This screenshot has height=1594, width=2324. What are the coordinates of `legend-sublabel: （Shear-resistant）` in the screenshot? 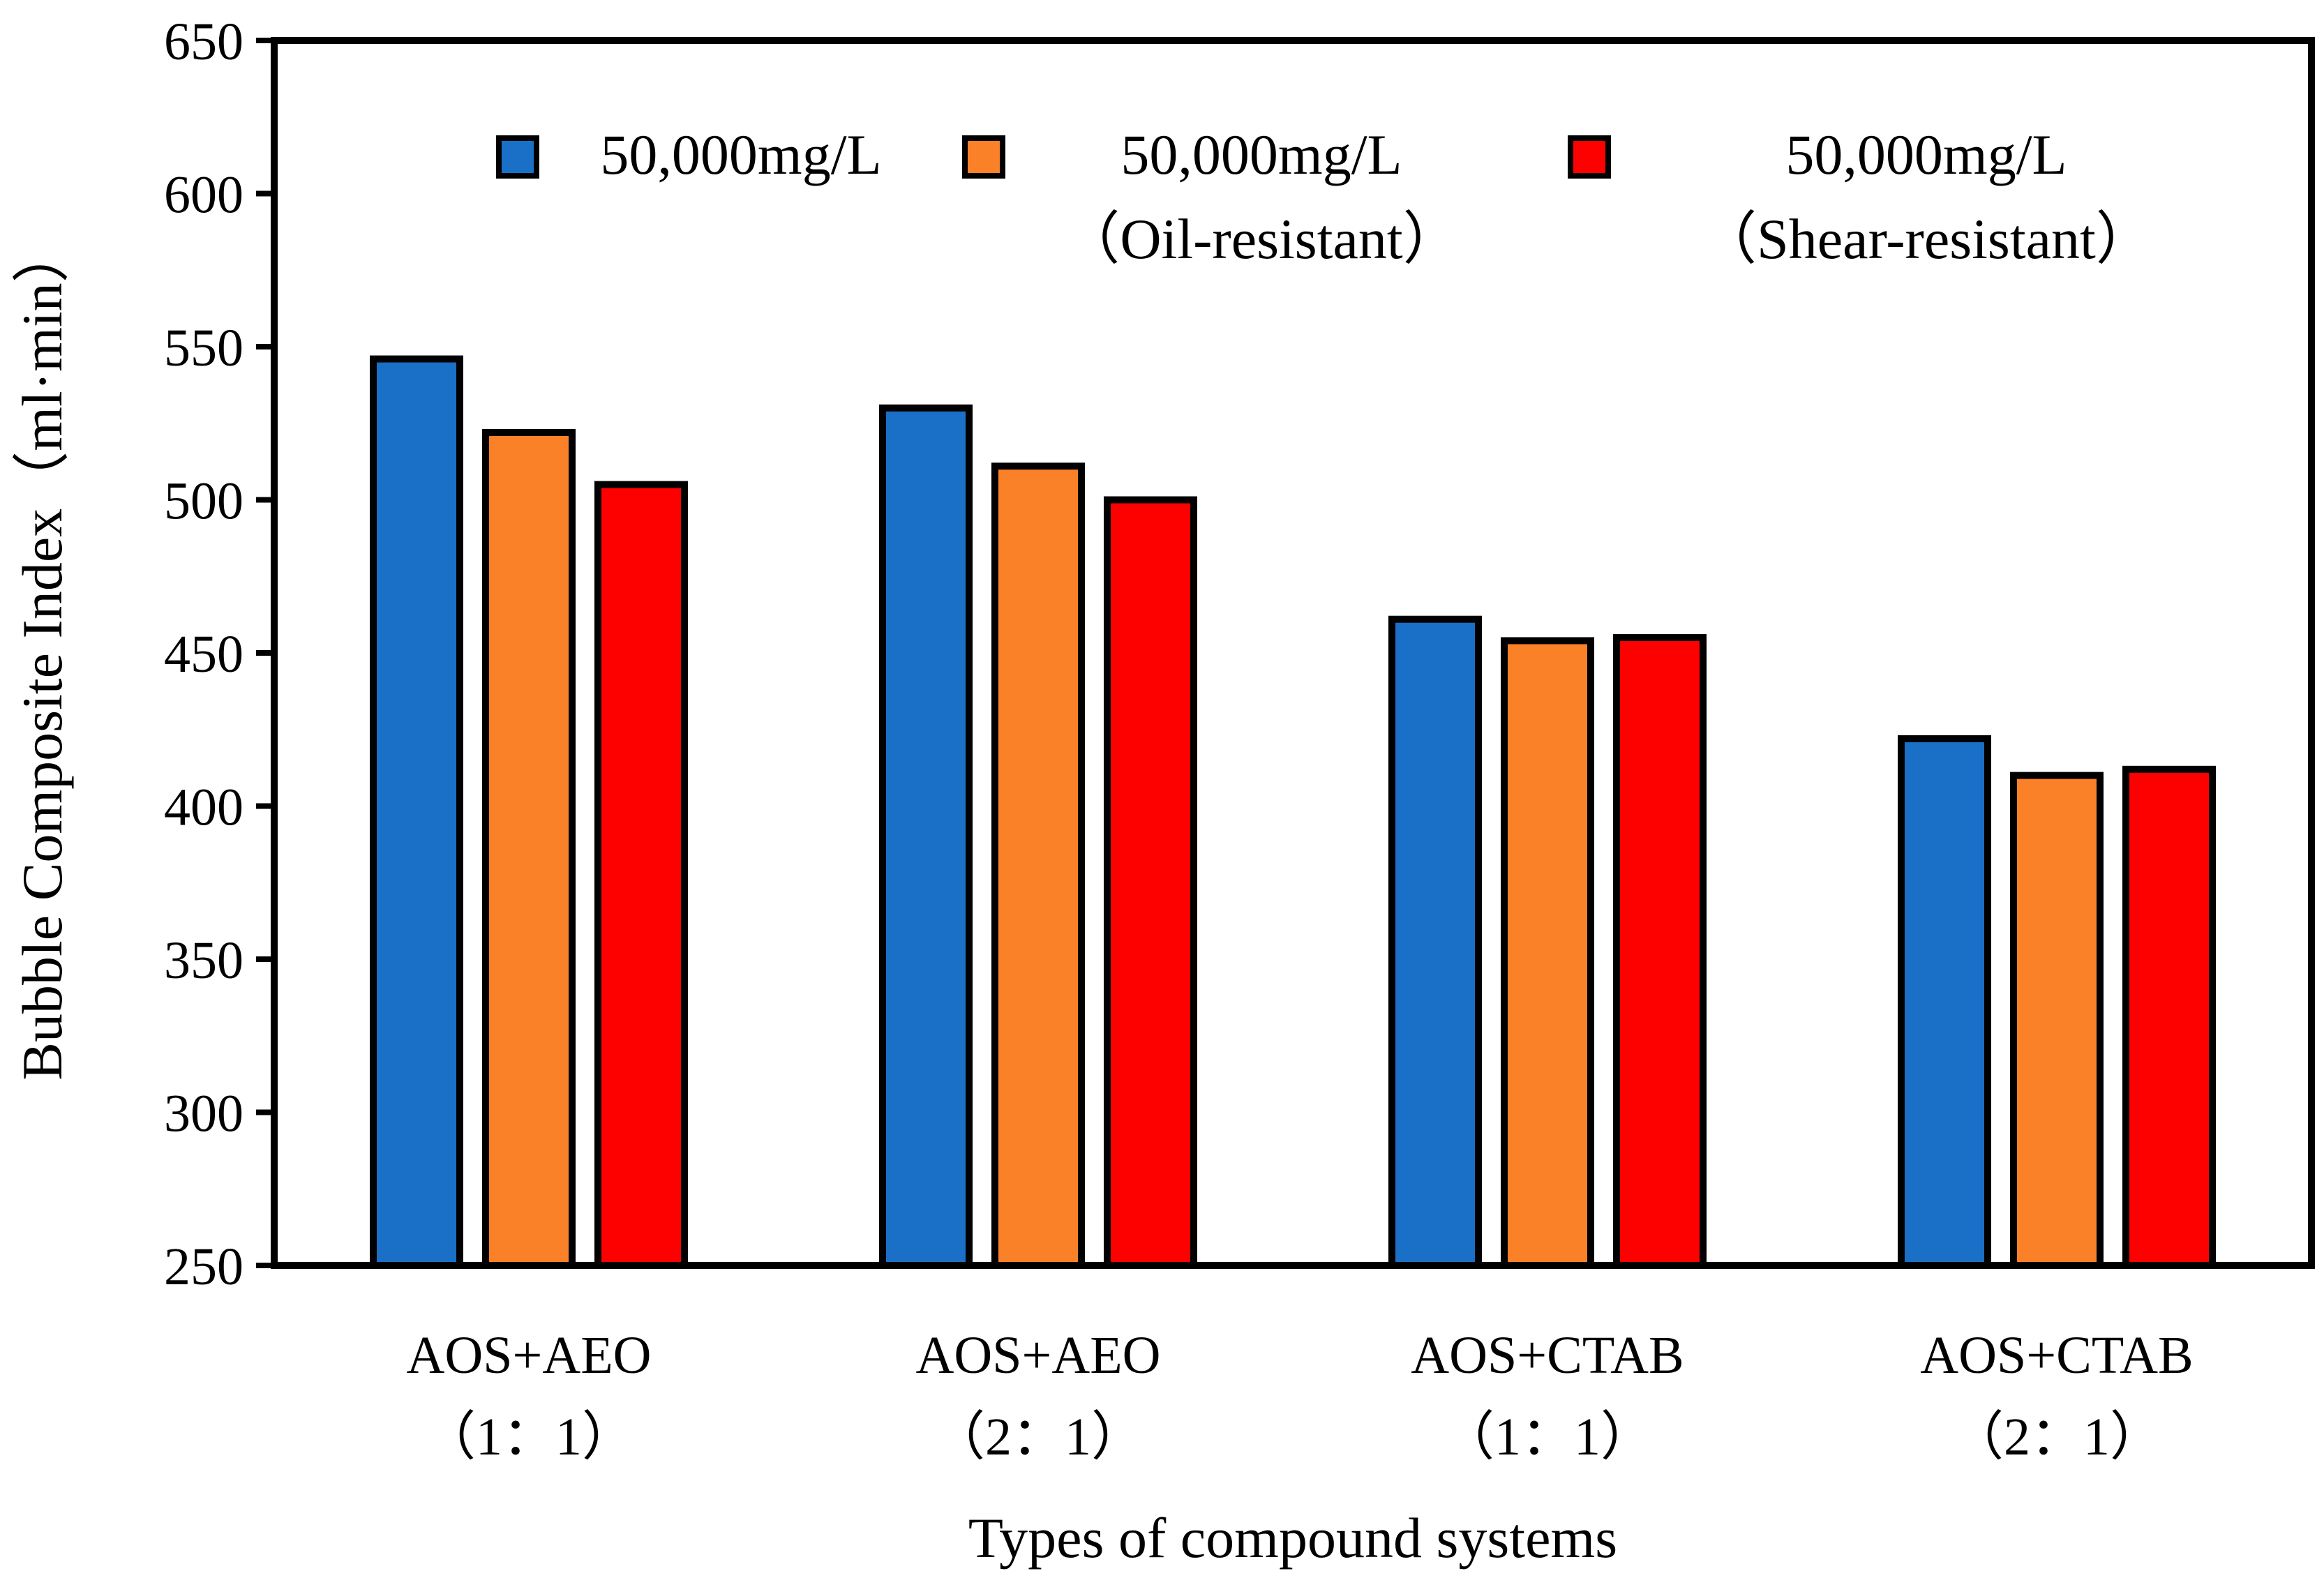 It's located at (1926, 239).